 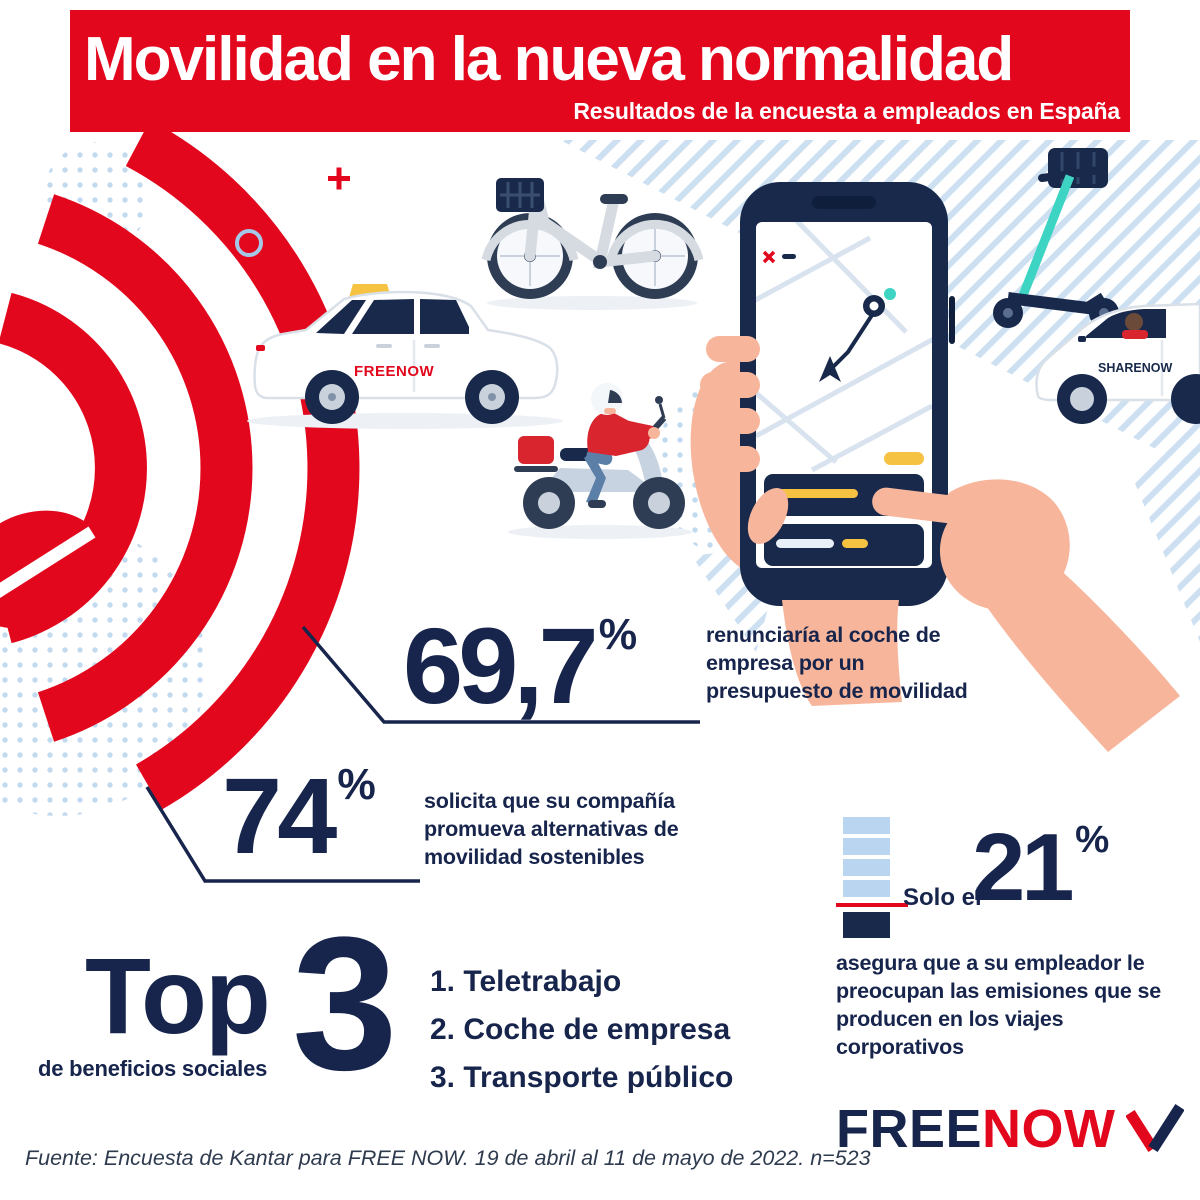 What do you see at coordinates (549, 59) in the screenshot?
I see `page-title: Movilidad en la nueva normalidad` at bounding box center [549, 59].